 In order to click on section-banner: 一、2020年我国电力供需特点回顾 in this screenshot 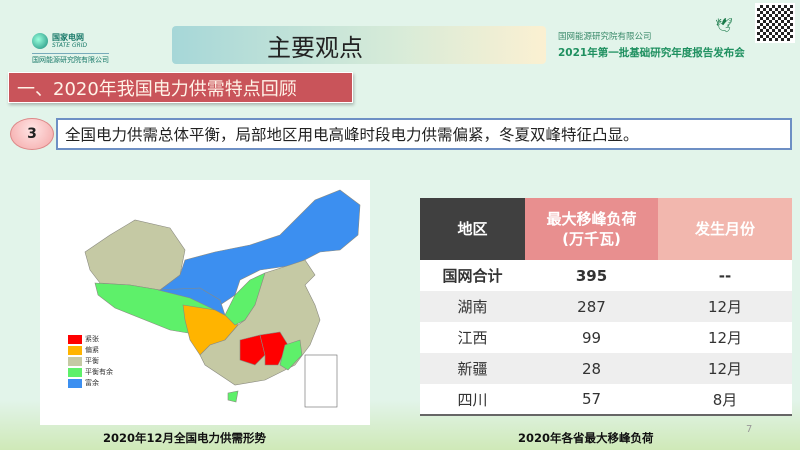, I will do `click(180, 87)`.